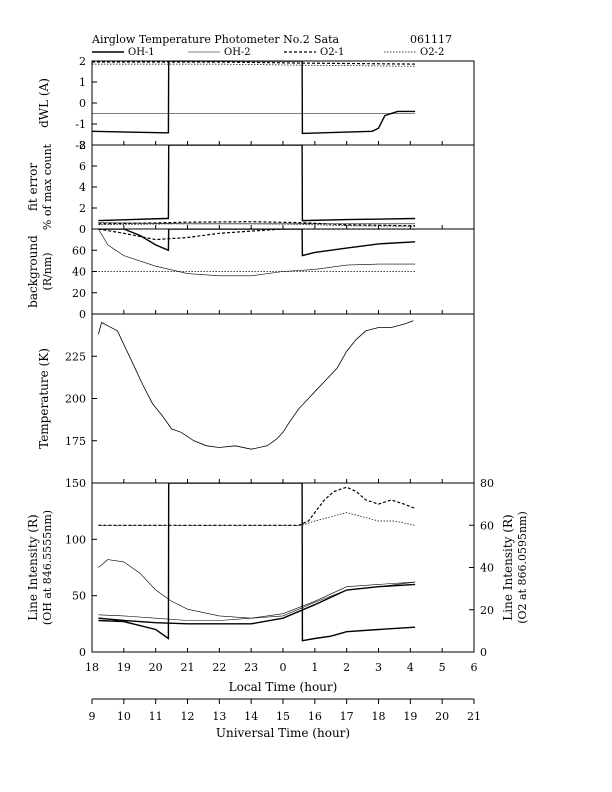 Image resolution: width=612 pixels, height=792 pixels. Describe the element at coordinates (314, 52) in the screenshot. I see `legend-entry-o2-1: O2-1` at that location.